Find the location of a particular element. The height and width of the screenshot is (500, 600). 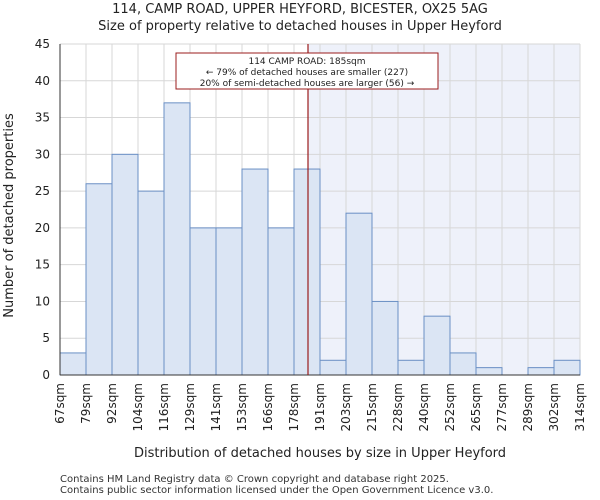

annotation-box is located at coordinates (307, 71).